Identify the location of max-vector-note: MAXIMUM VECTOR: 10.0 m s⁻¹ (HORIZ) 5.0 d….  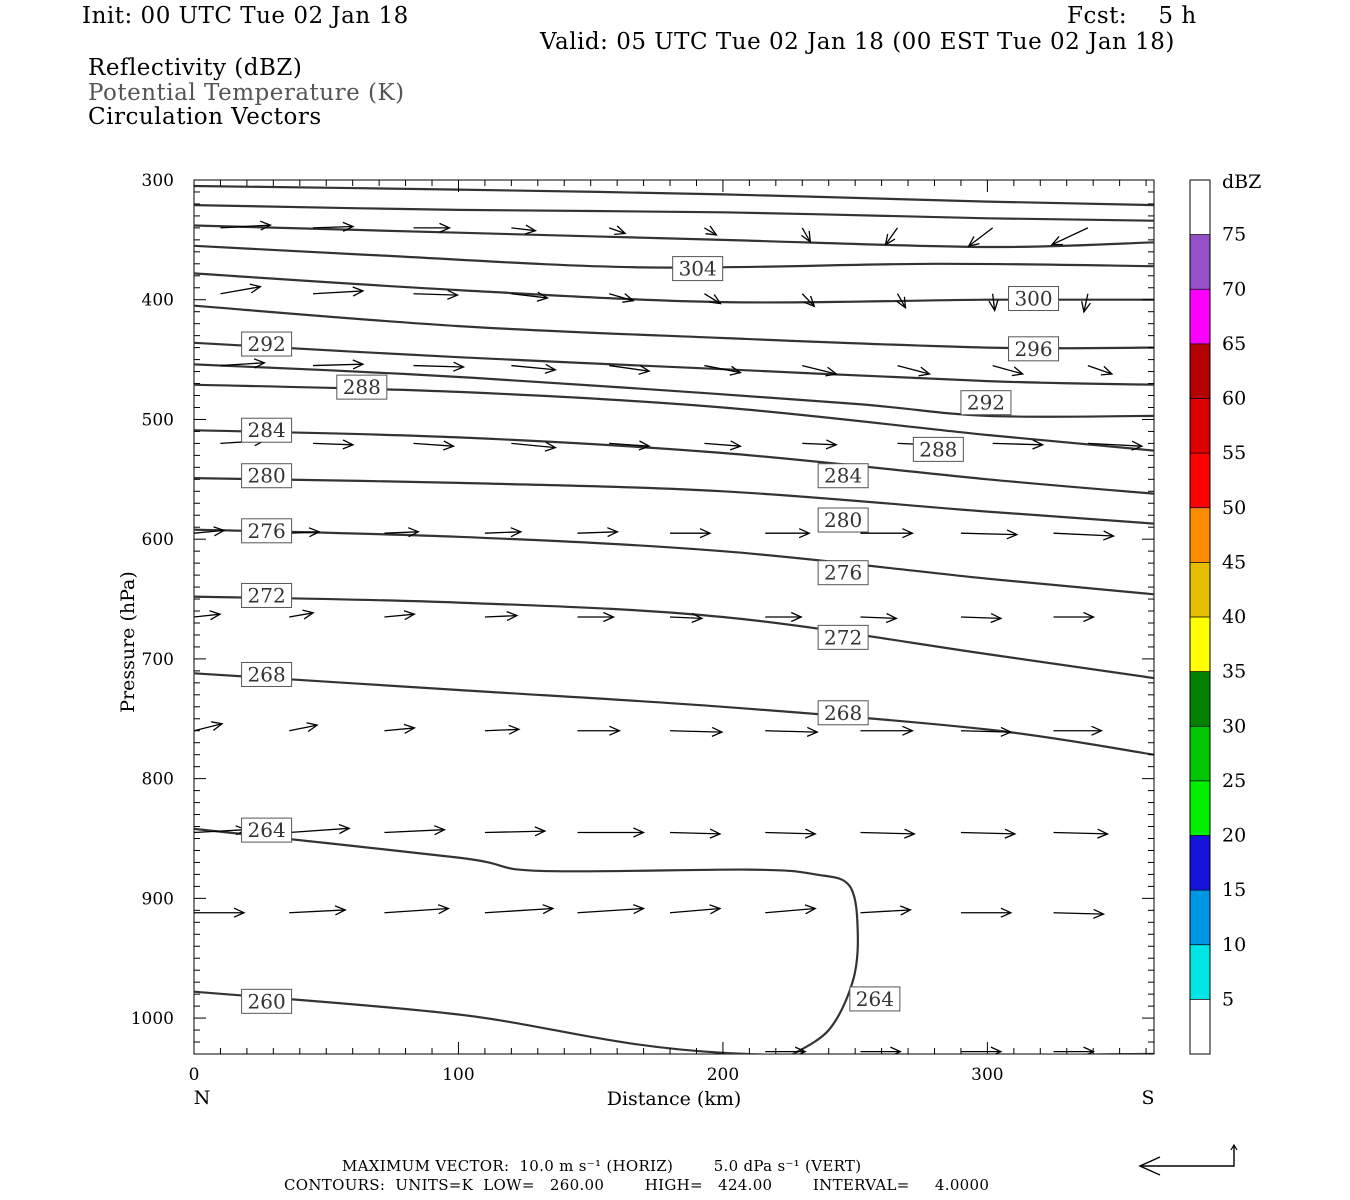
(602, 1166).